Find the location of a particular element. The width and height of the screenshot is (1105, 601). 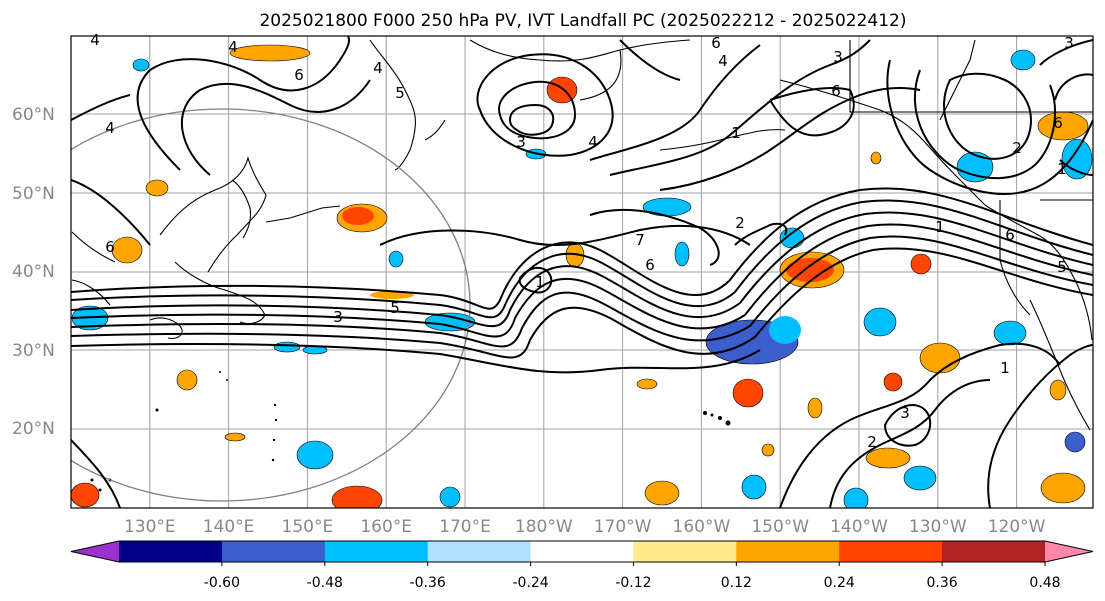

lon-label: 160°E is located at coordinates (386, 527).